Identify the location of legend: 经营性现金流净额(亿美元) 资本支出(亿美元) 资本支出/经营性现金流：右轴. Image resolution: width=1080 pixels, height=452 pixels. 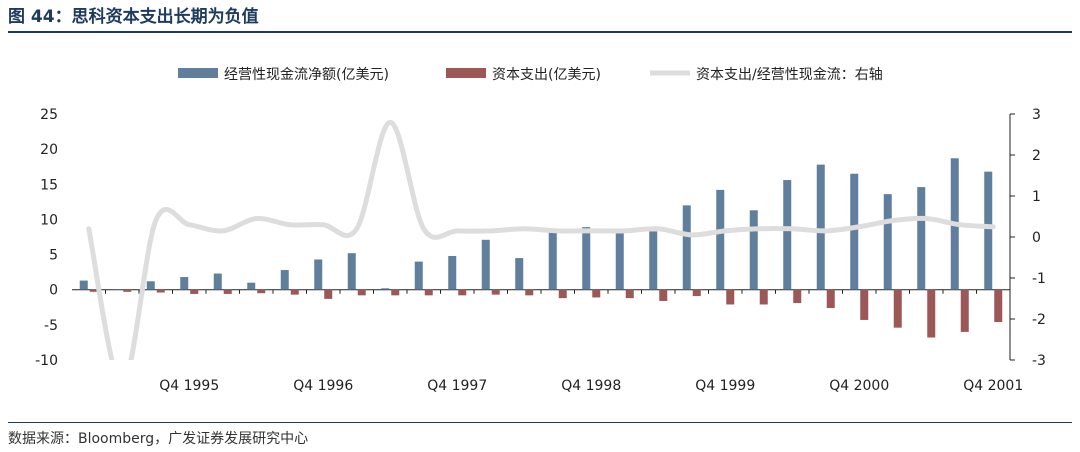
(530, 75).